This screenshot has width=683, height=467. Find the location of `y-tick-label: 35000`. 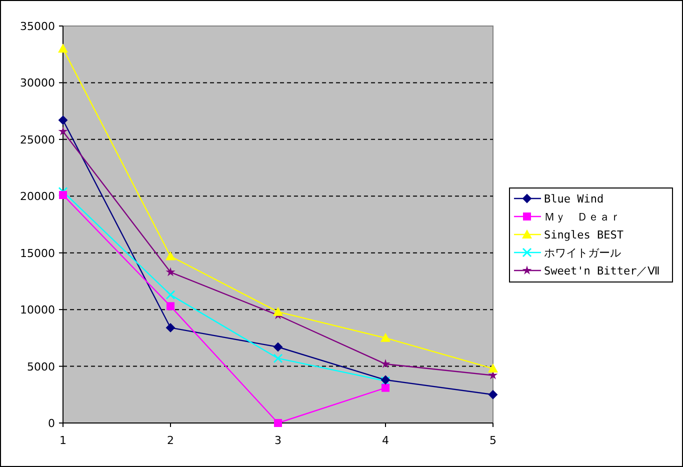

y-tick-label: 35000 is located at coordinates (37, 26).